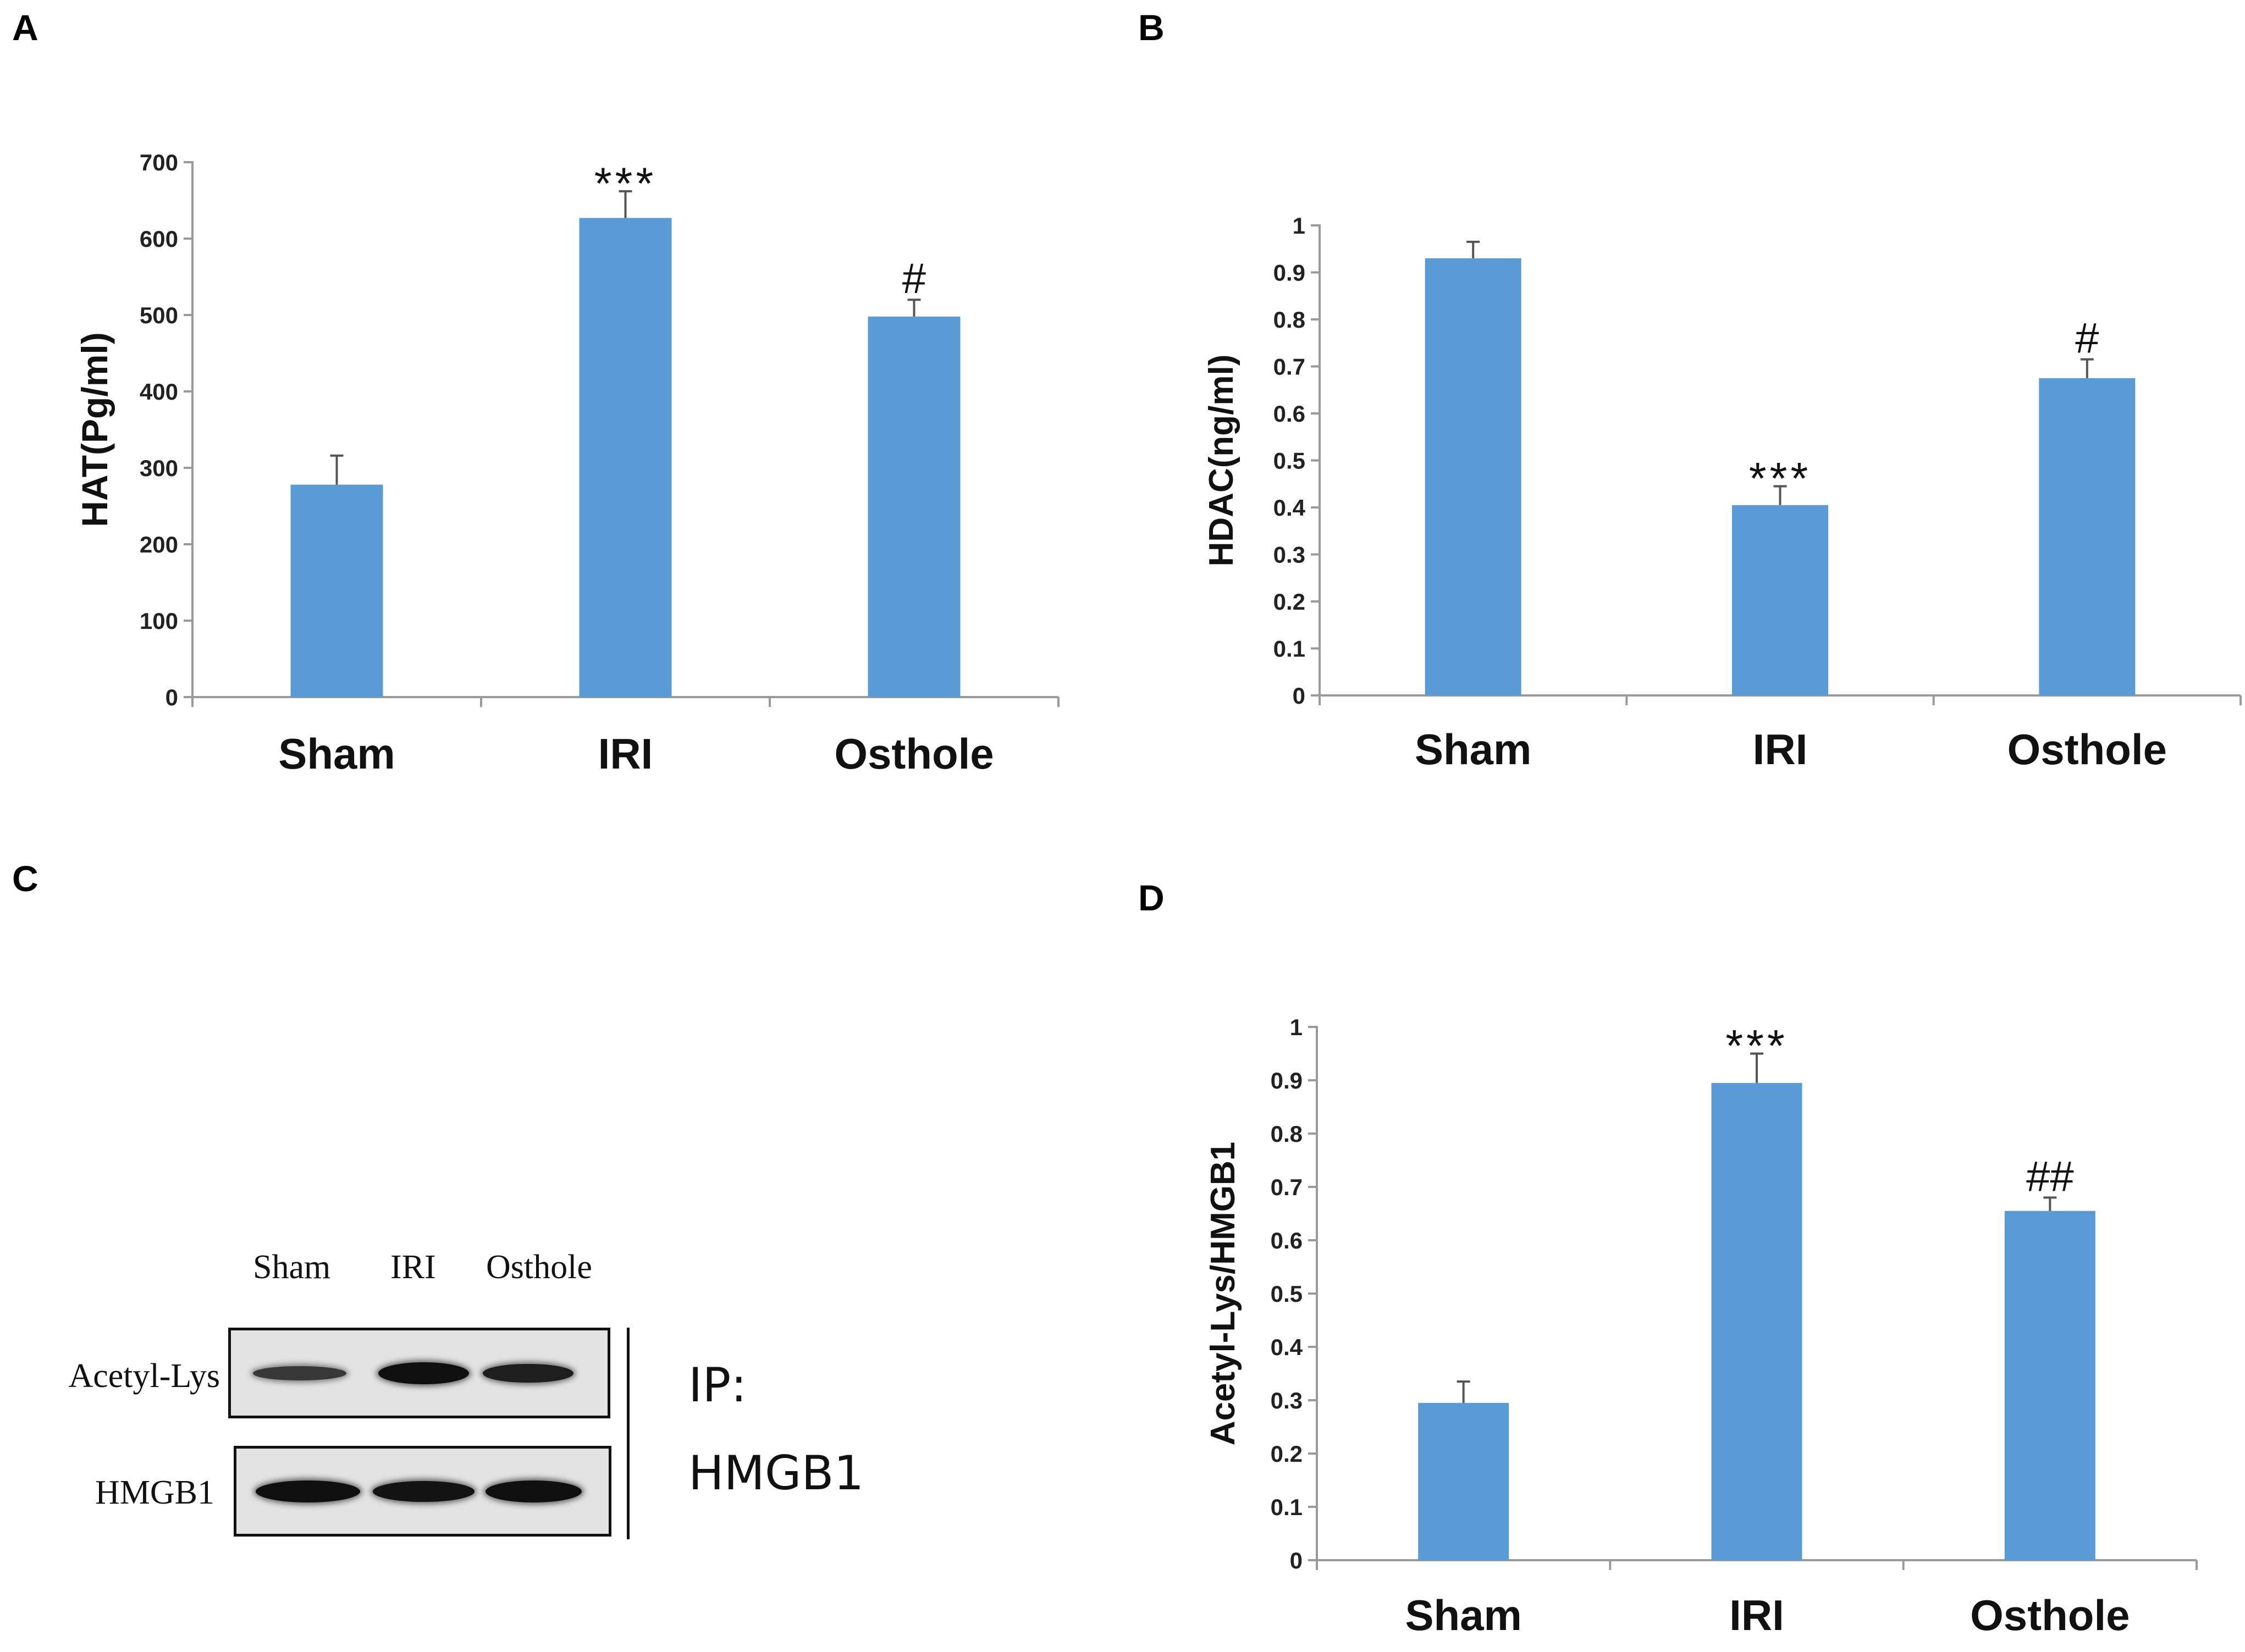 Image resolution: width=2245 pixels, height=1652 pixels. Describe the element at coordinates (1289, 602) in the screenshot. I see `chart-b-y-tick-label: 0.2` at that location.